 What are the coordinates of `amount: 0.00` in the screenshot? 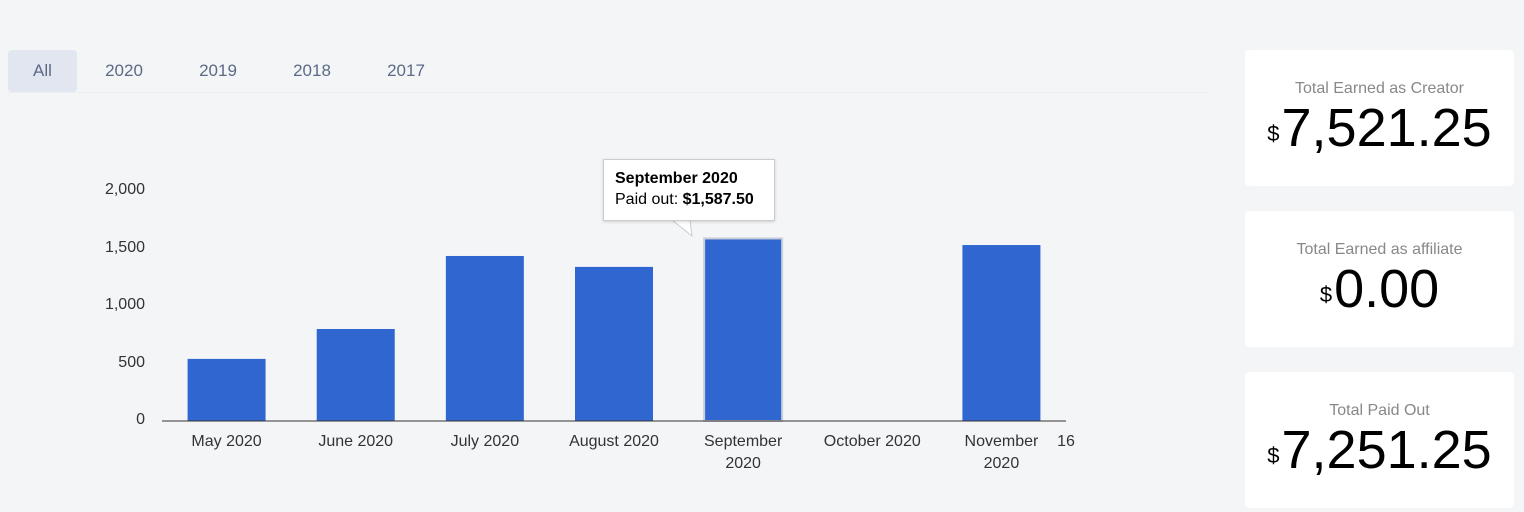 It's located at (1387, 289).